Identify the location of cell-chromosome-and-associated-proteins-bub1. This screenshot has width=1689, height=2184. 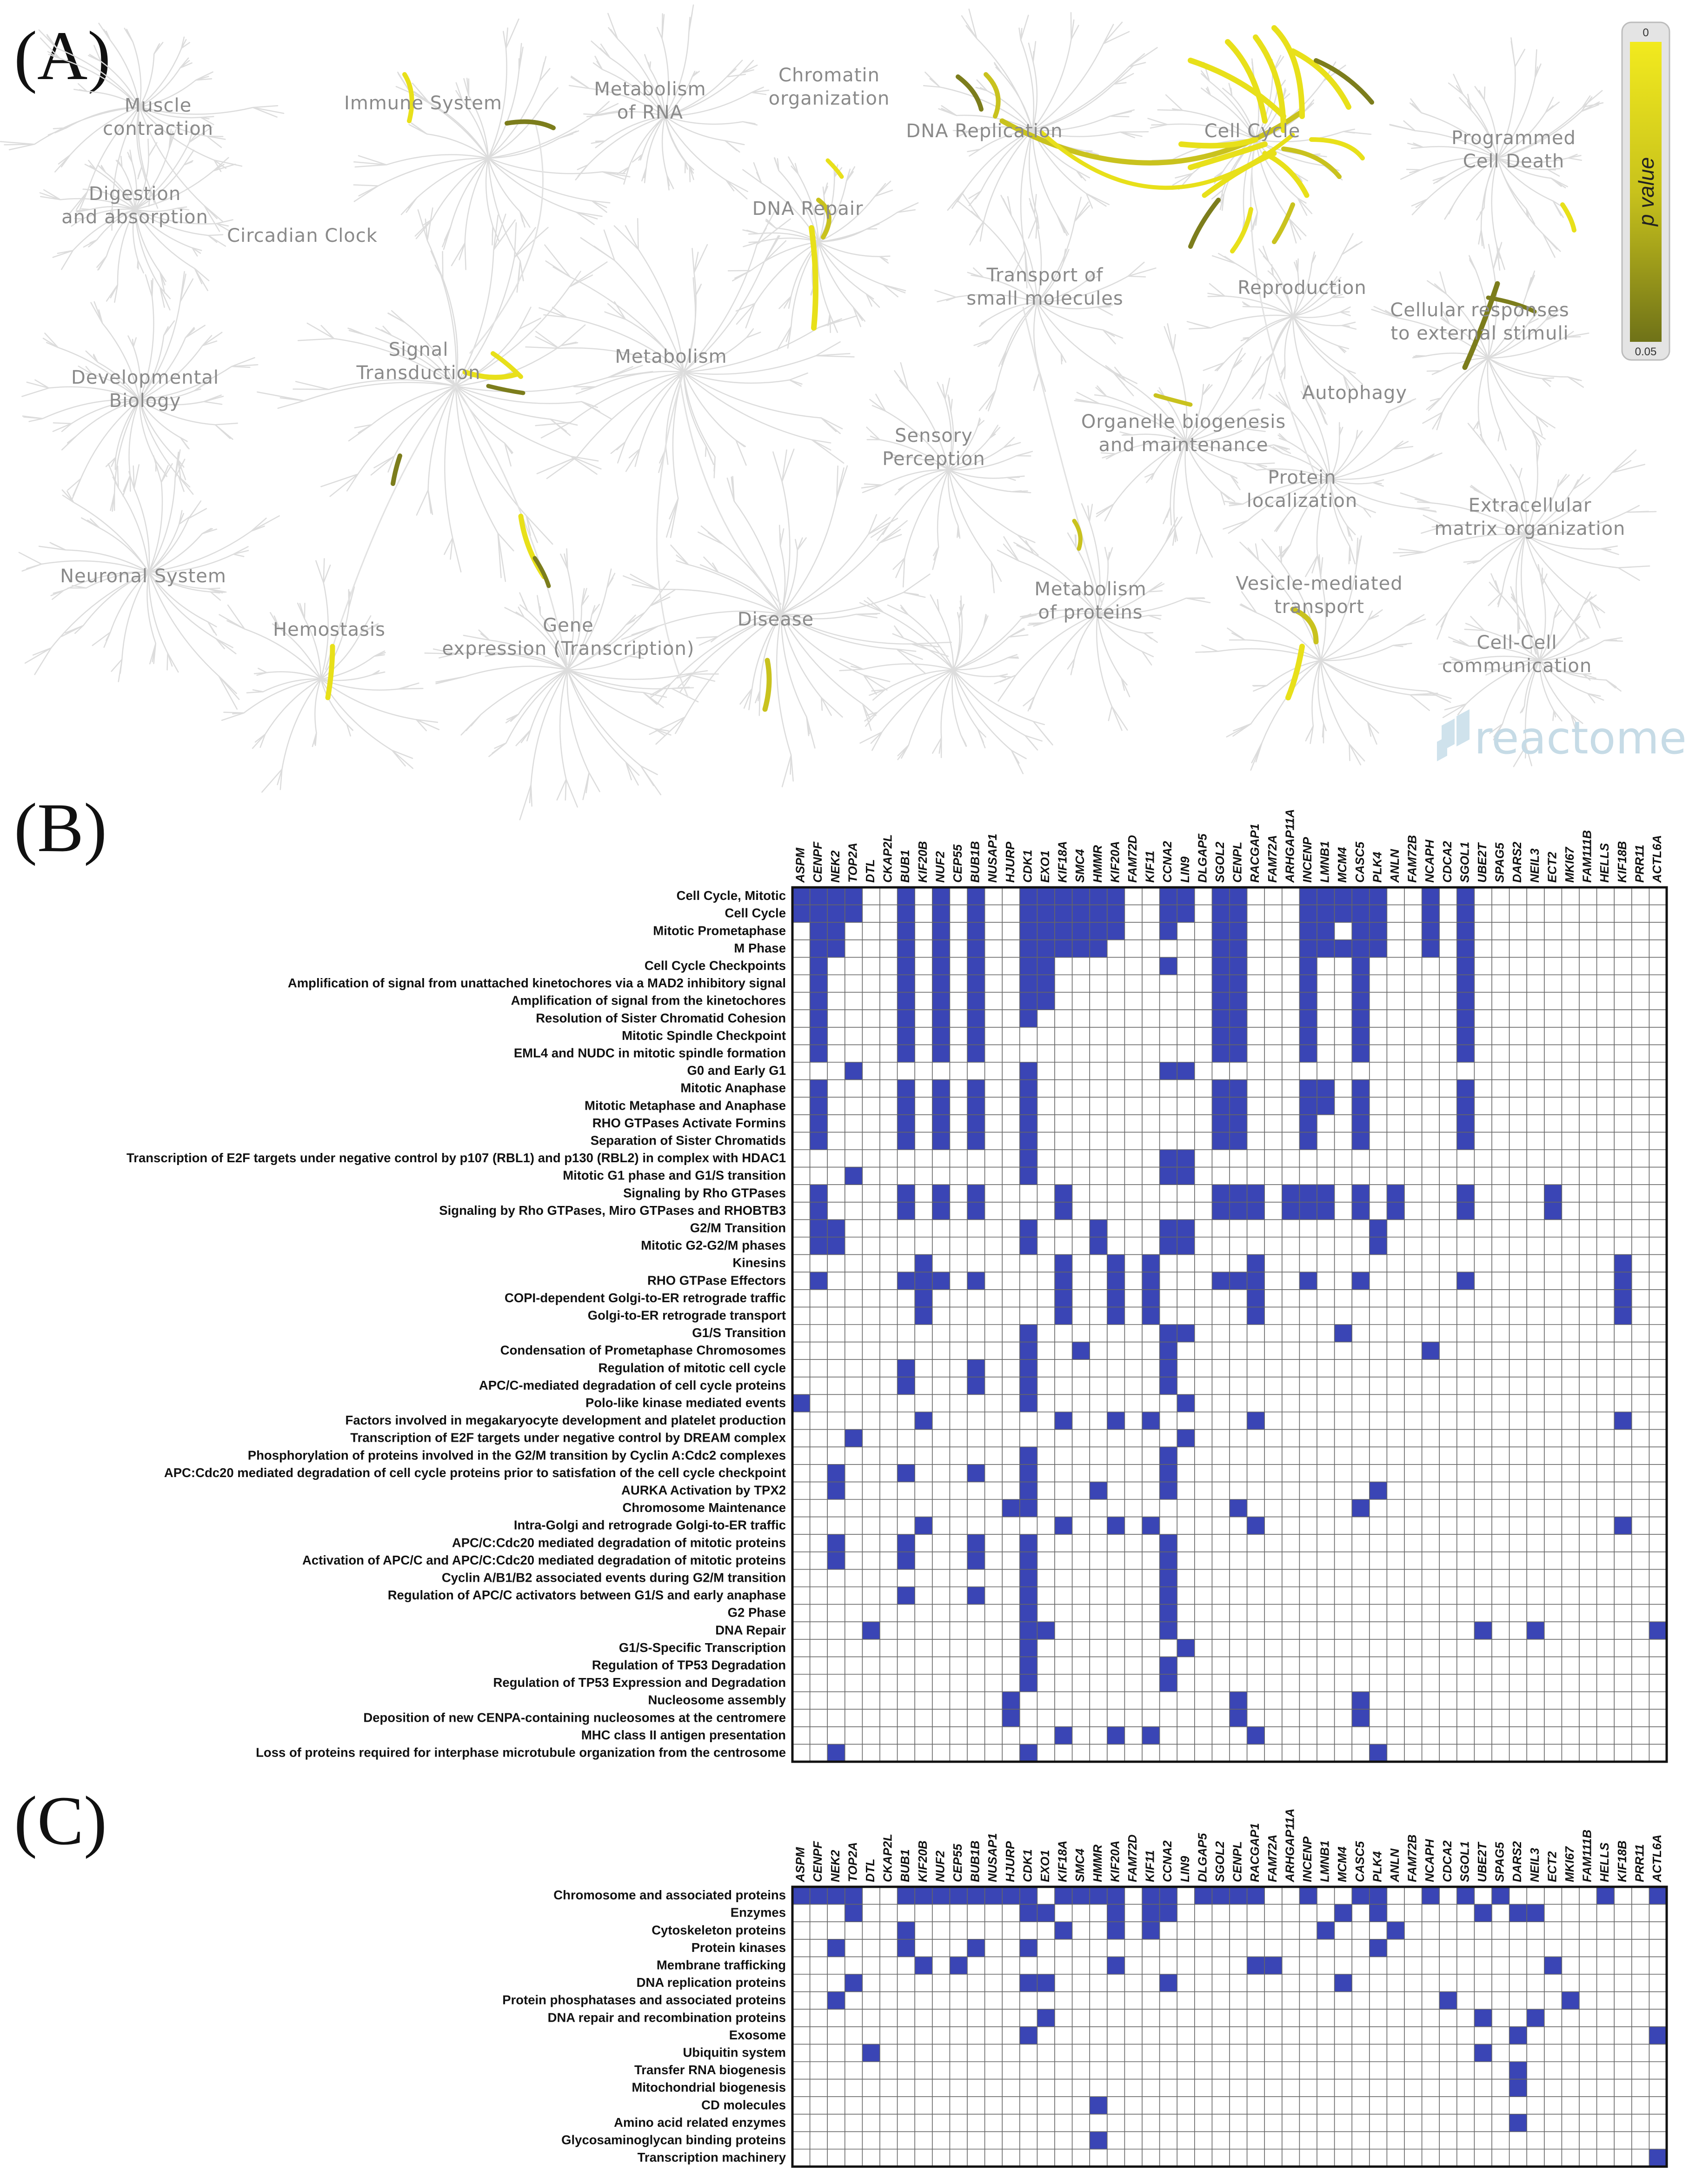
(906, 1895).